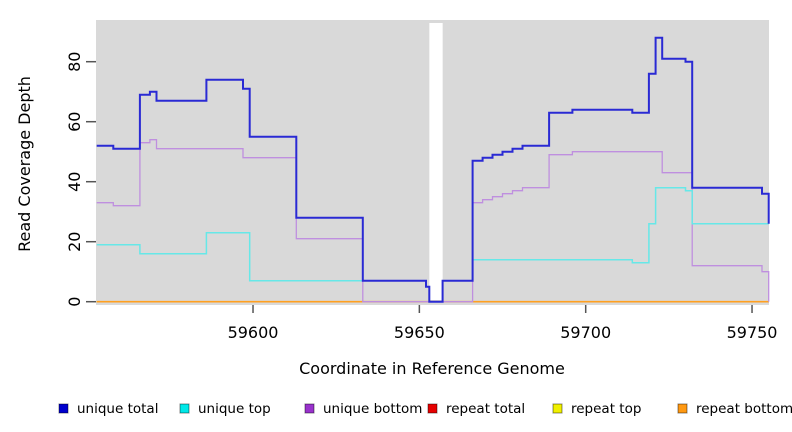 The image size is (792, 432). What do you see at coordinates (432, 408) in the screenshot?
I see `legend-swatch-repeat-total` at bounding box center [432, 408].